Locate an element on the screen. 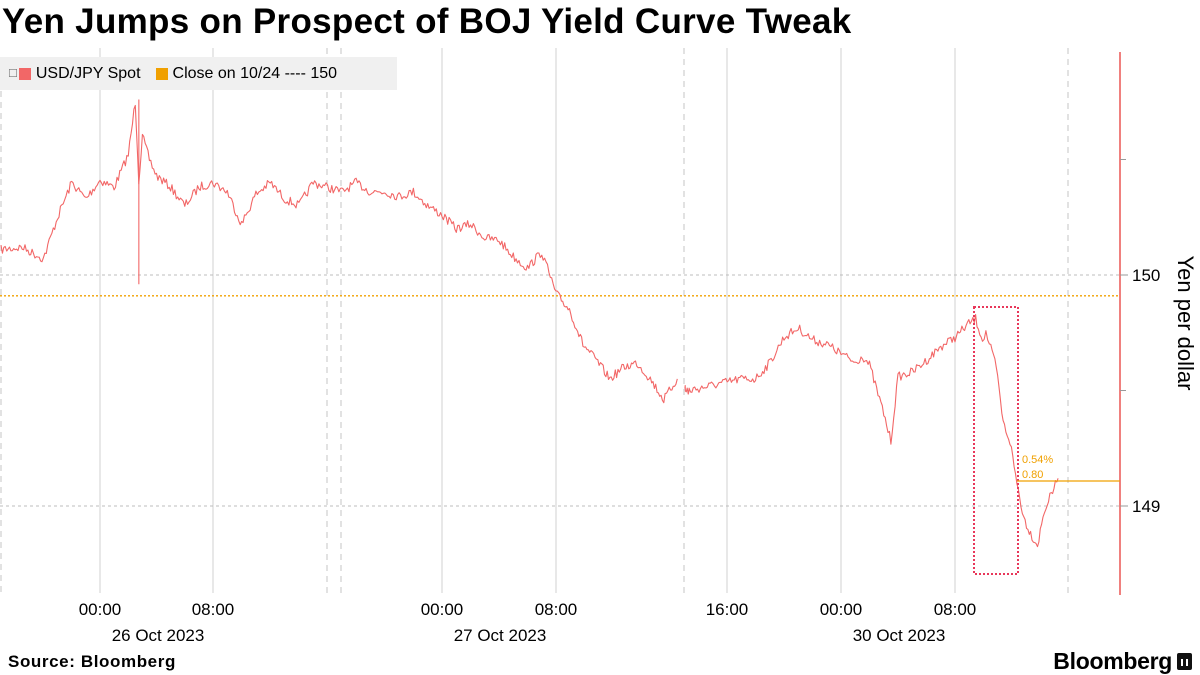  annotation-label: 0.54% is located at coordinates (1037, 460).